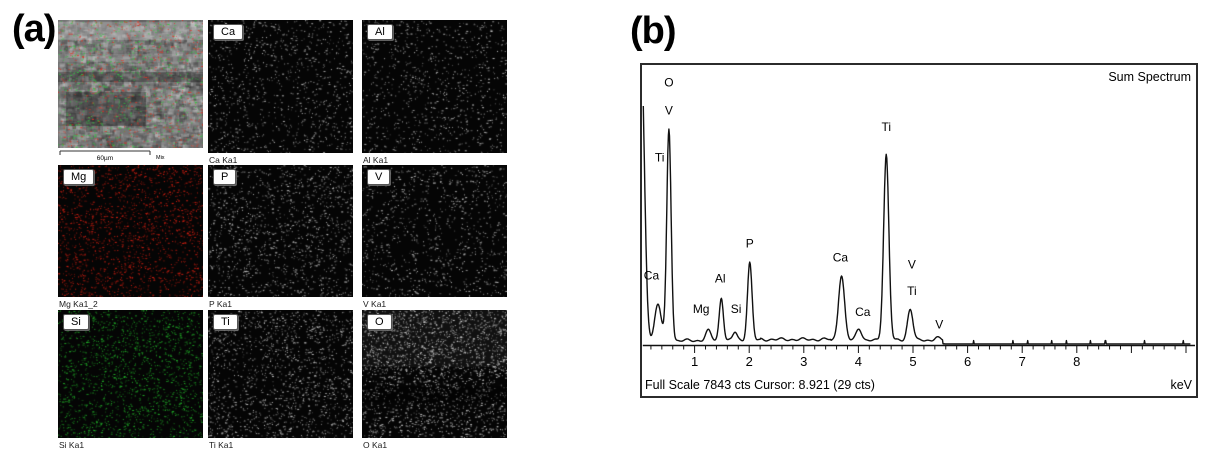 The height and width of the screenshot is (465, 1214). What do you see at coordinates (376, 160) in the screenshot?
I see `map-caption-al: Al Ka1` at bounding box center [376, 160].